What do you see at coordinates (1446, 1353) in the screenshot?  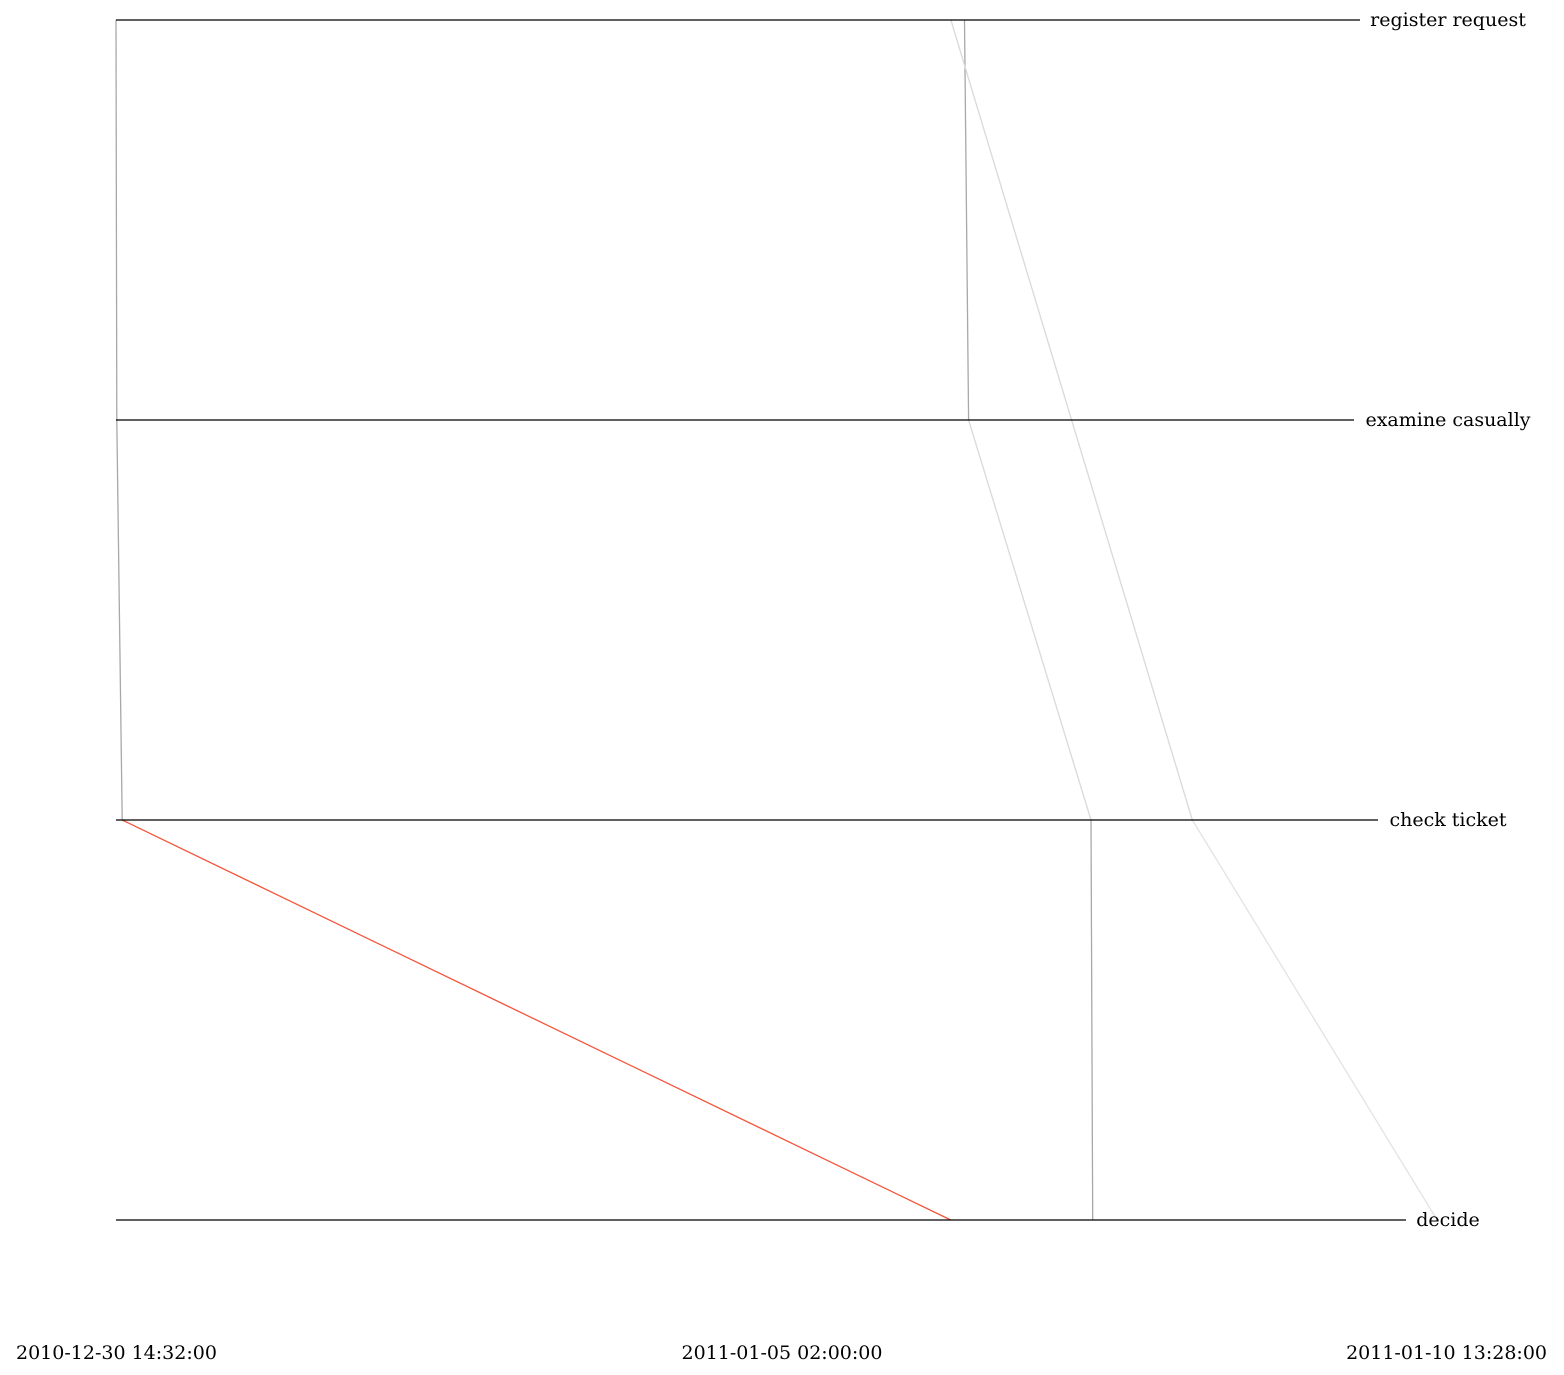 I see `time-label-2: 2011-01-10 13:28:00` at bounding box center [1446, 1353].